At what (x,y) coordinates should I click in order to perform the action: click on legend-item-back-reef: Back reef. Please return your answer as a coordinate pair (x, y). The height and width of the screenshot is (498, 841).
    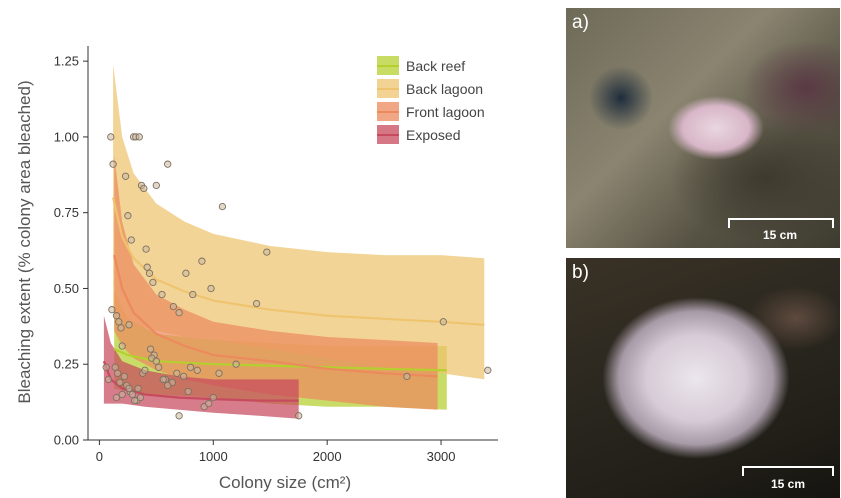
    Looking at the image, I should click on (421, 65).